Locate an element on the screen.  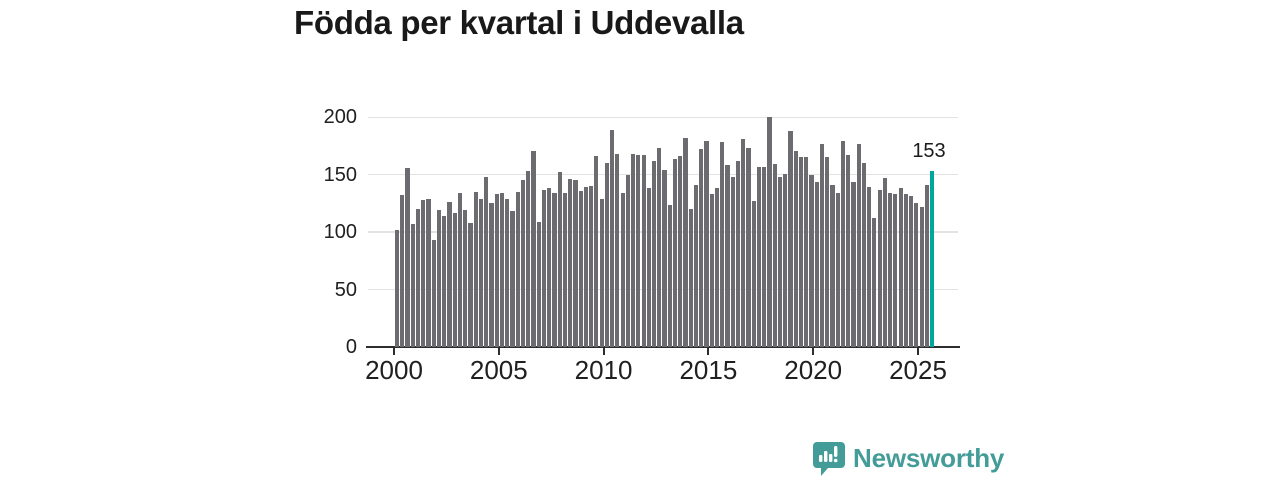
newsworthy-brand-text: Newsworthy is located at coordinates (929, 458).